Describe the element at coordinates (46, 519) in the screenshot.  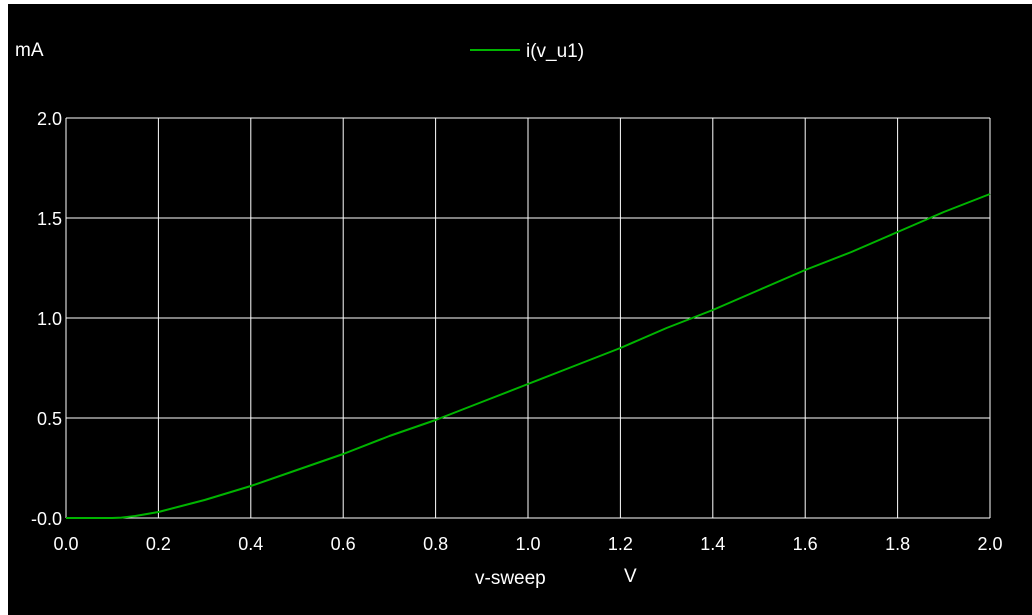
I see `y-tick-label-0: -0.0` at that location.